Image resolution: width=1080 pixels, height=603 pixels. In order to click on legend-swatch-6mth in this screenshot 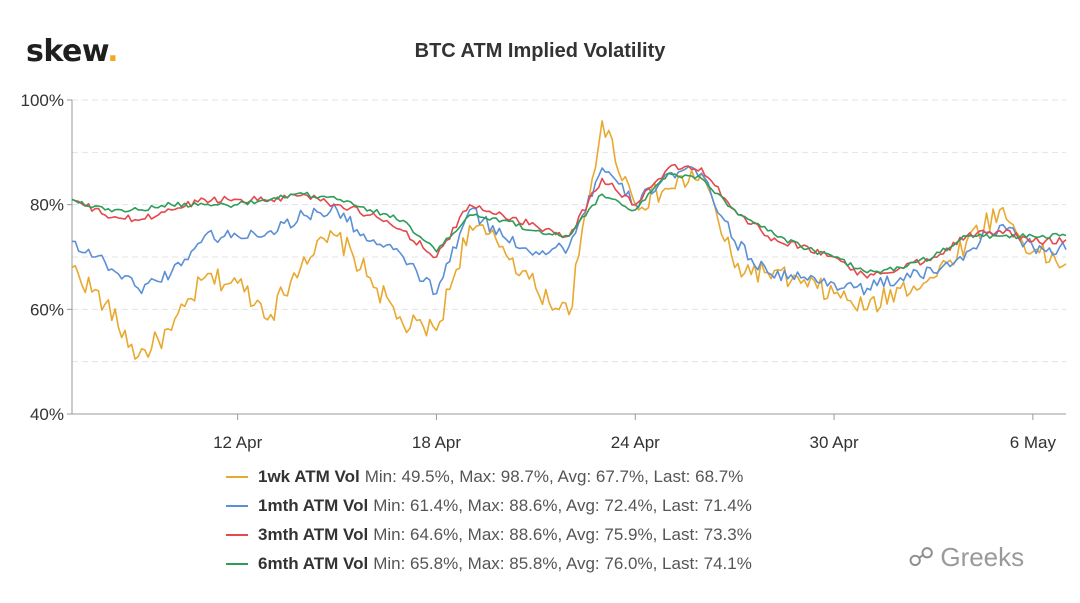, I will do `click(237, 563)`.